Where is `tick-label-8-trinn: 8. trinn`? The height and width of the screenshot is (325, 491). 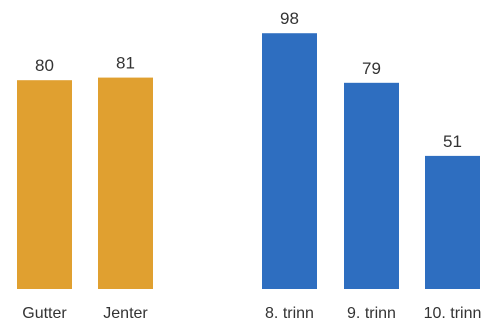
tick-label-8-trinn: 8. trinn is located at coordinates (289, 313).